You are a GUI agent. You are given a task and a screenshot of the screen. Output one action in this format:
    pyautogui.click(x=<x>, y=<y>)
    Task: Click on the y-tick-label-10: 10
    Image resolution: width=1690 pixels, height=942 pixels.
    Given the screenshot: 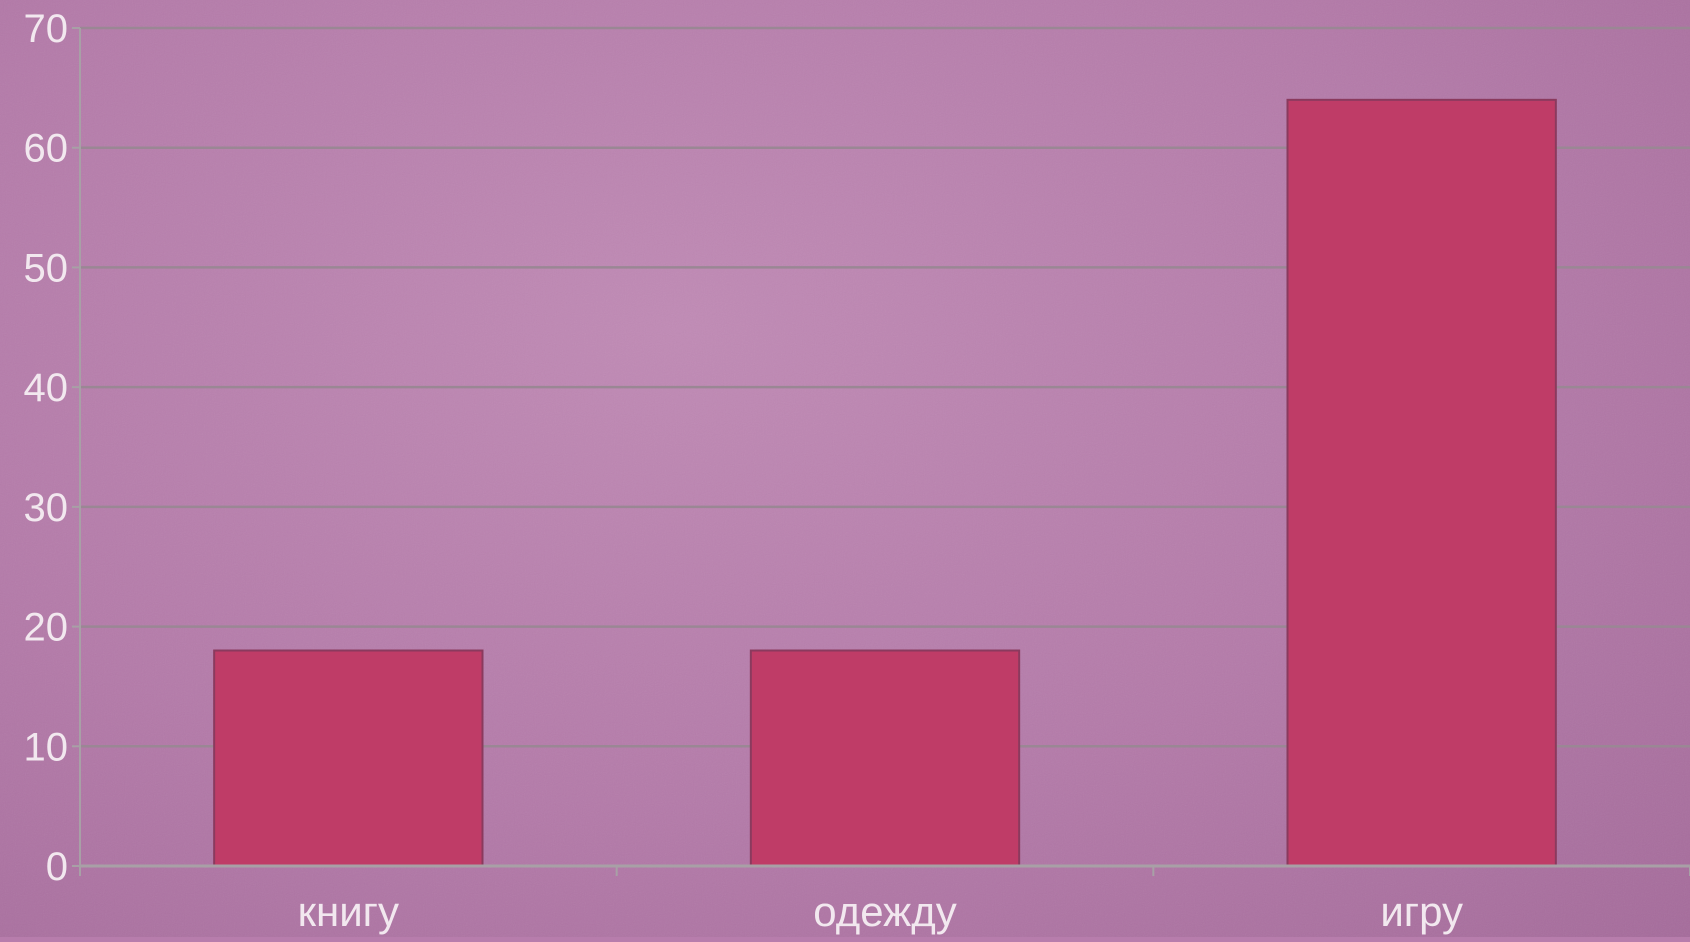 What is the action you would take?
    pyautogui.click(x=46, y=747)
    